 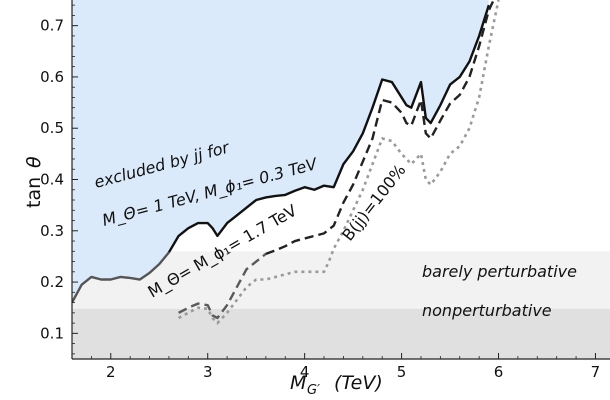 What do you see at coordinates (52, 77) in the screenshot?
I see `y-tick-label-0.6: 0.6` at bounding box center [52, 77].